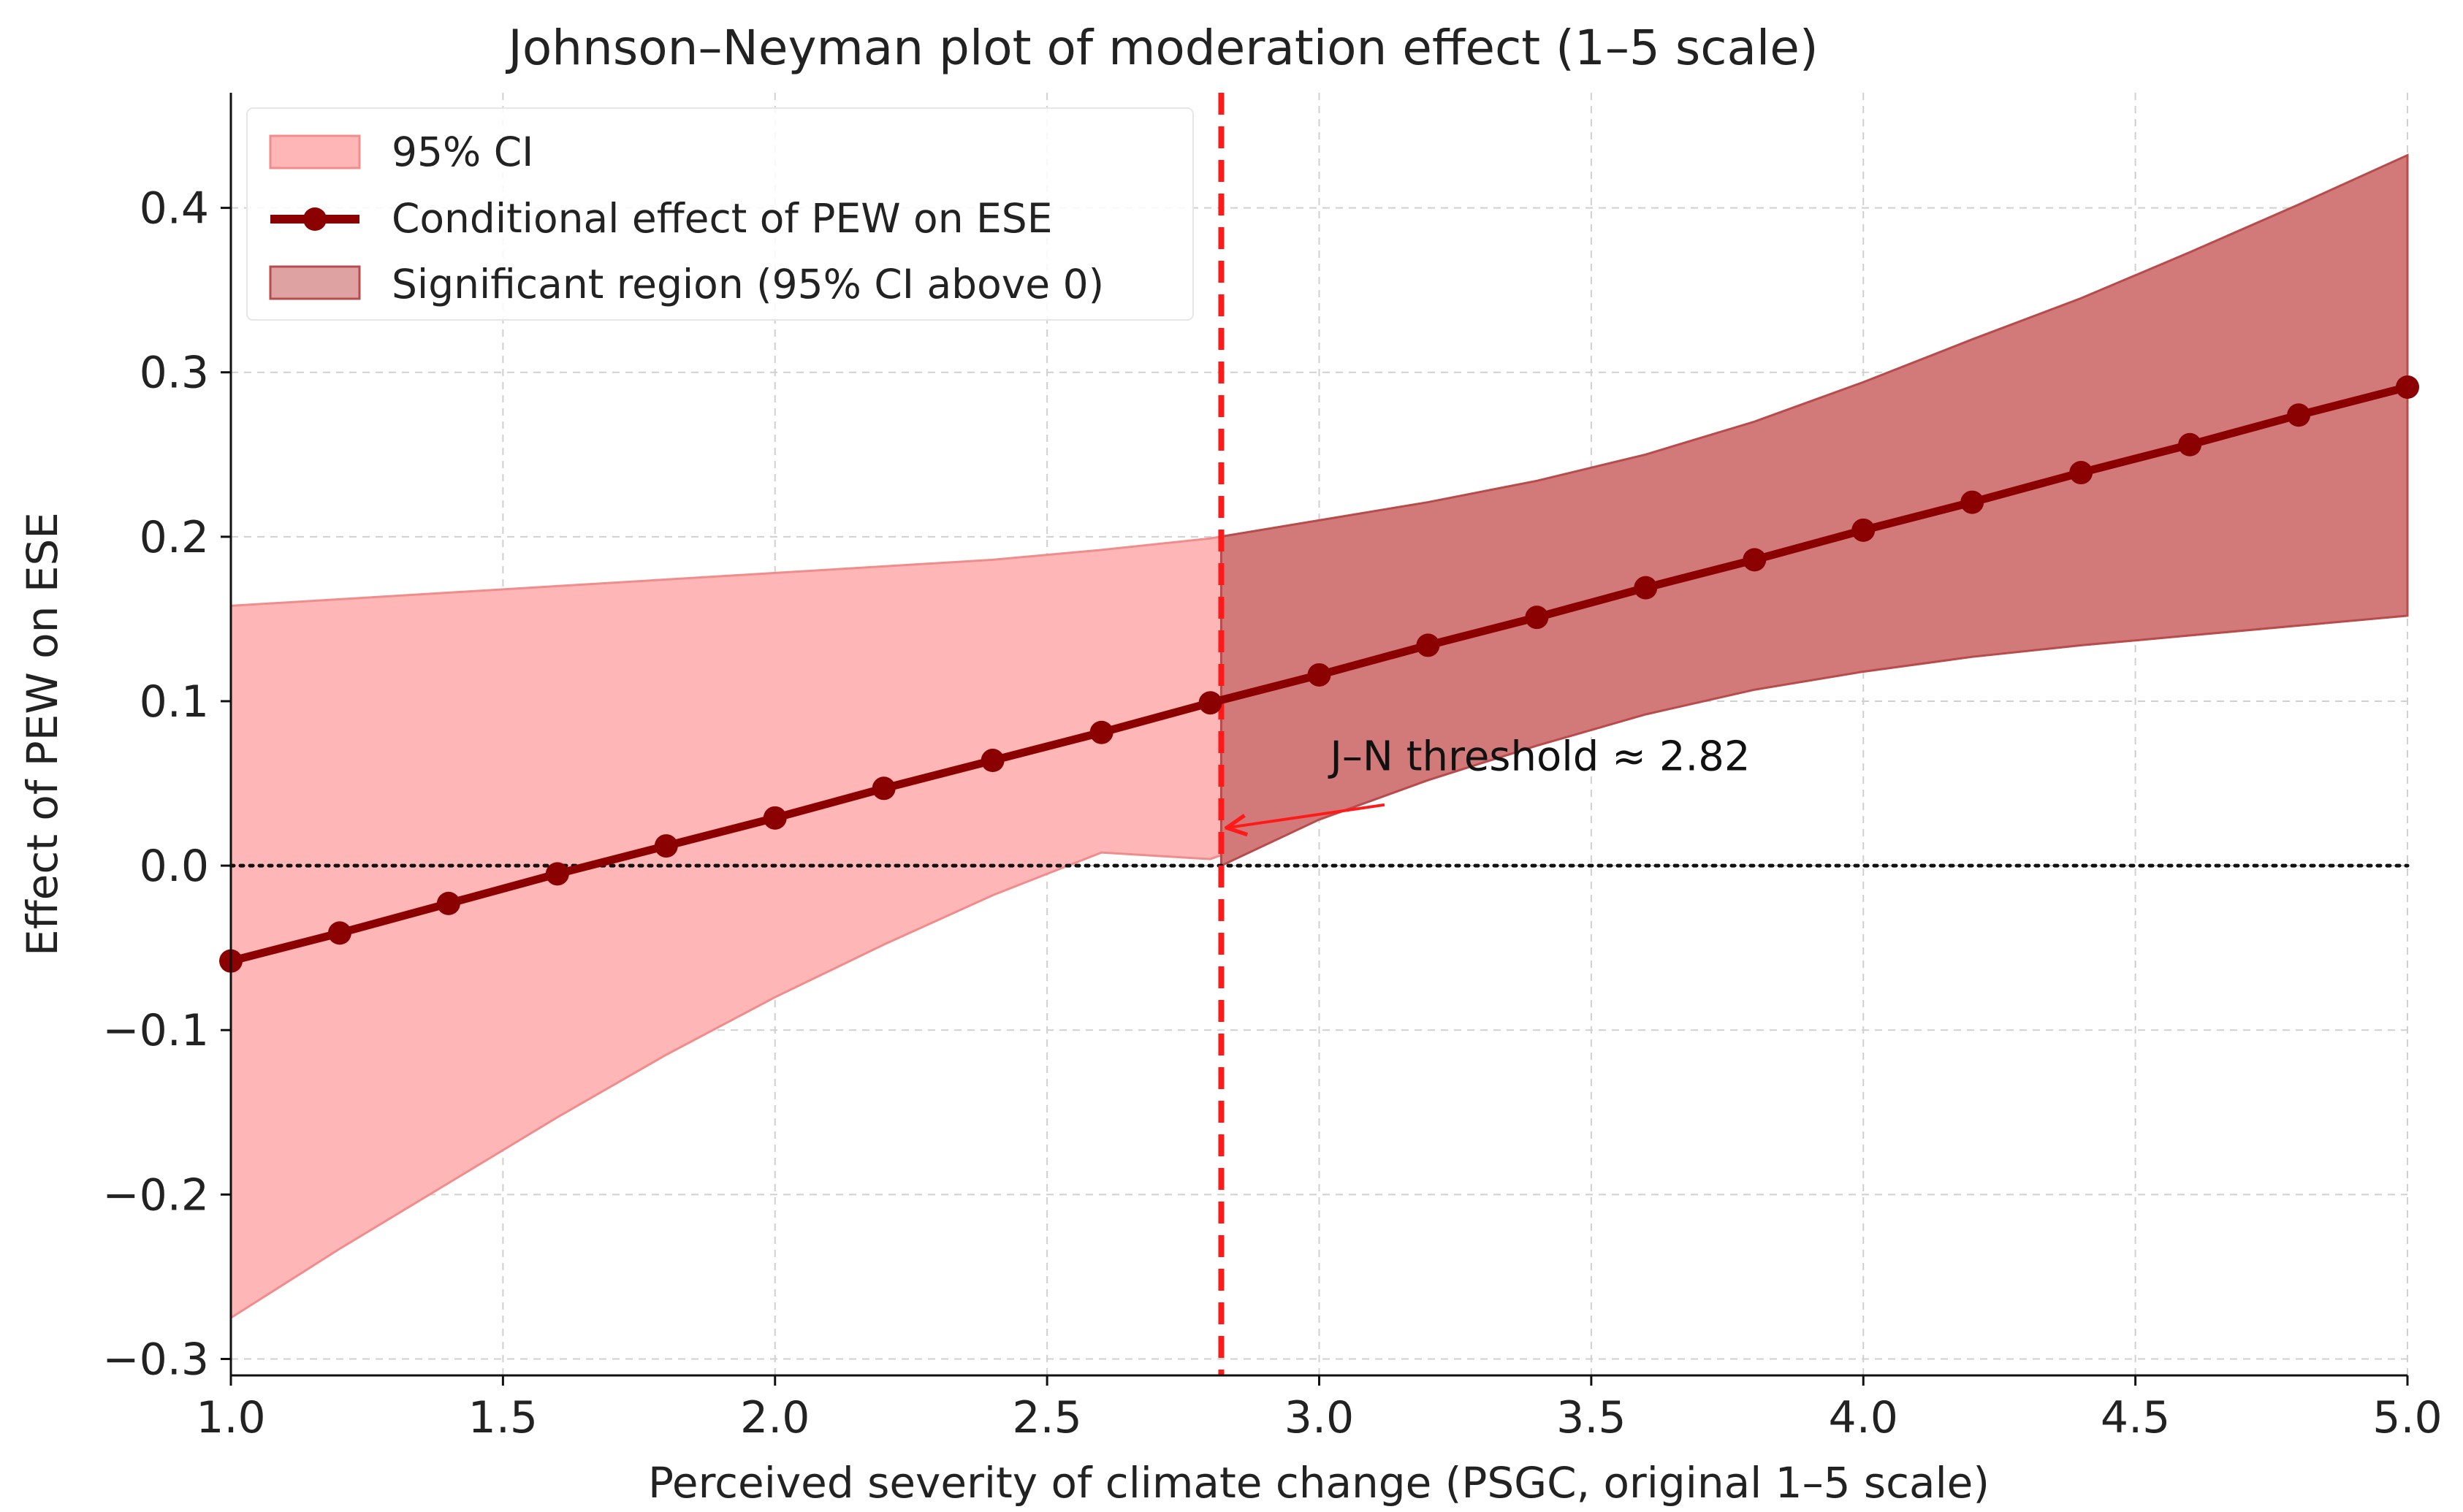  Describe the element at coordinates (155, 1030) in the screenshot. I see `y-tick-label: −0.1` at that location.